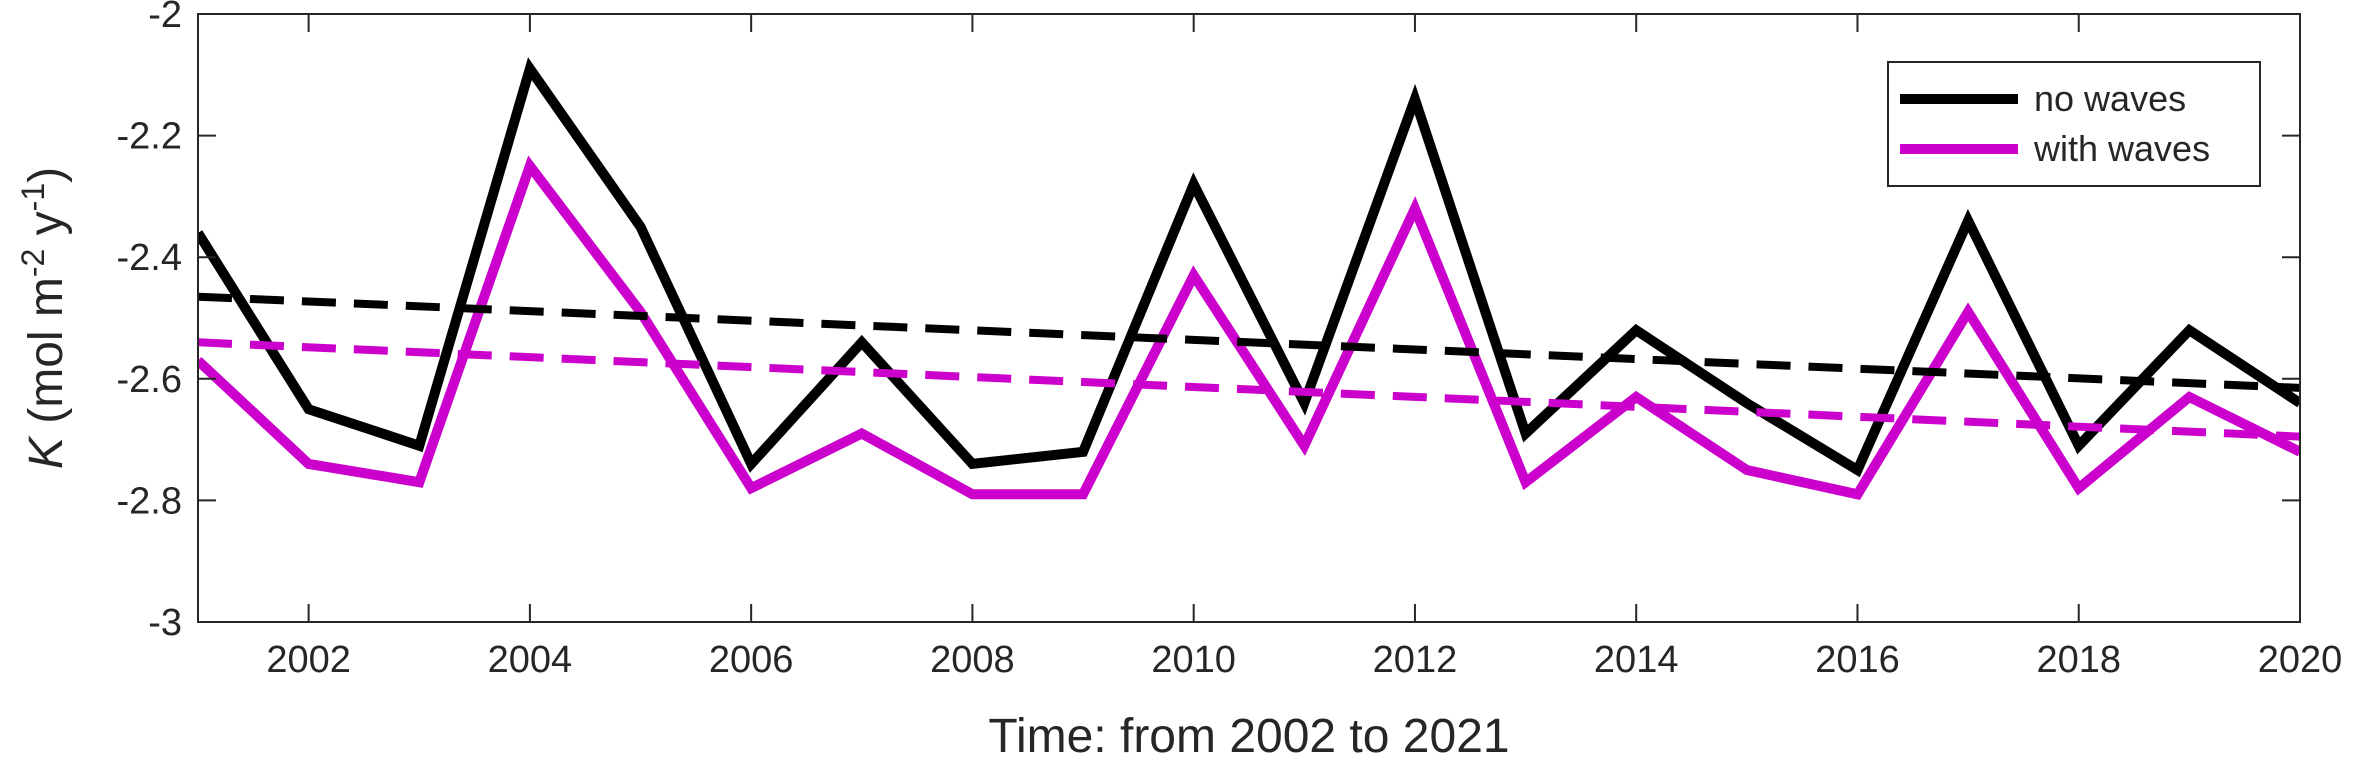  What do you see at coordinates (1636, 660) in the screenshot?
I see `x-tick-label: 2014` at bounding box center [1636, 660].